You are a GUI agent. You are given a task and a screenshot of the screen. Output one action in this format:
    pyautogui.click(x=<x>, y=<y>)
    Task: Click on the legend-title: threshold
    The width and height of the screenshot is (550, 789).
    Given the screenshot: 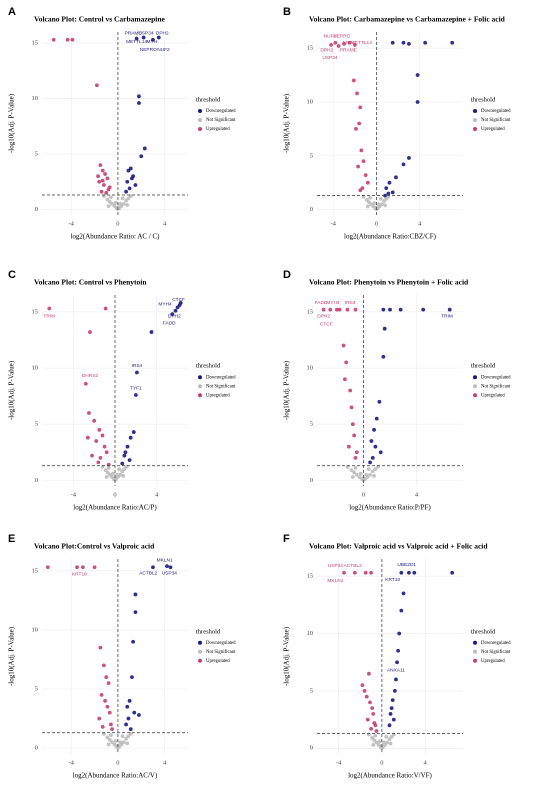 What is the action you would take?
    pyautogui.click(x=483, y=631)
    